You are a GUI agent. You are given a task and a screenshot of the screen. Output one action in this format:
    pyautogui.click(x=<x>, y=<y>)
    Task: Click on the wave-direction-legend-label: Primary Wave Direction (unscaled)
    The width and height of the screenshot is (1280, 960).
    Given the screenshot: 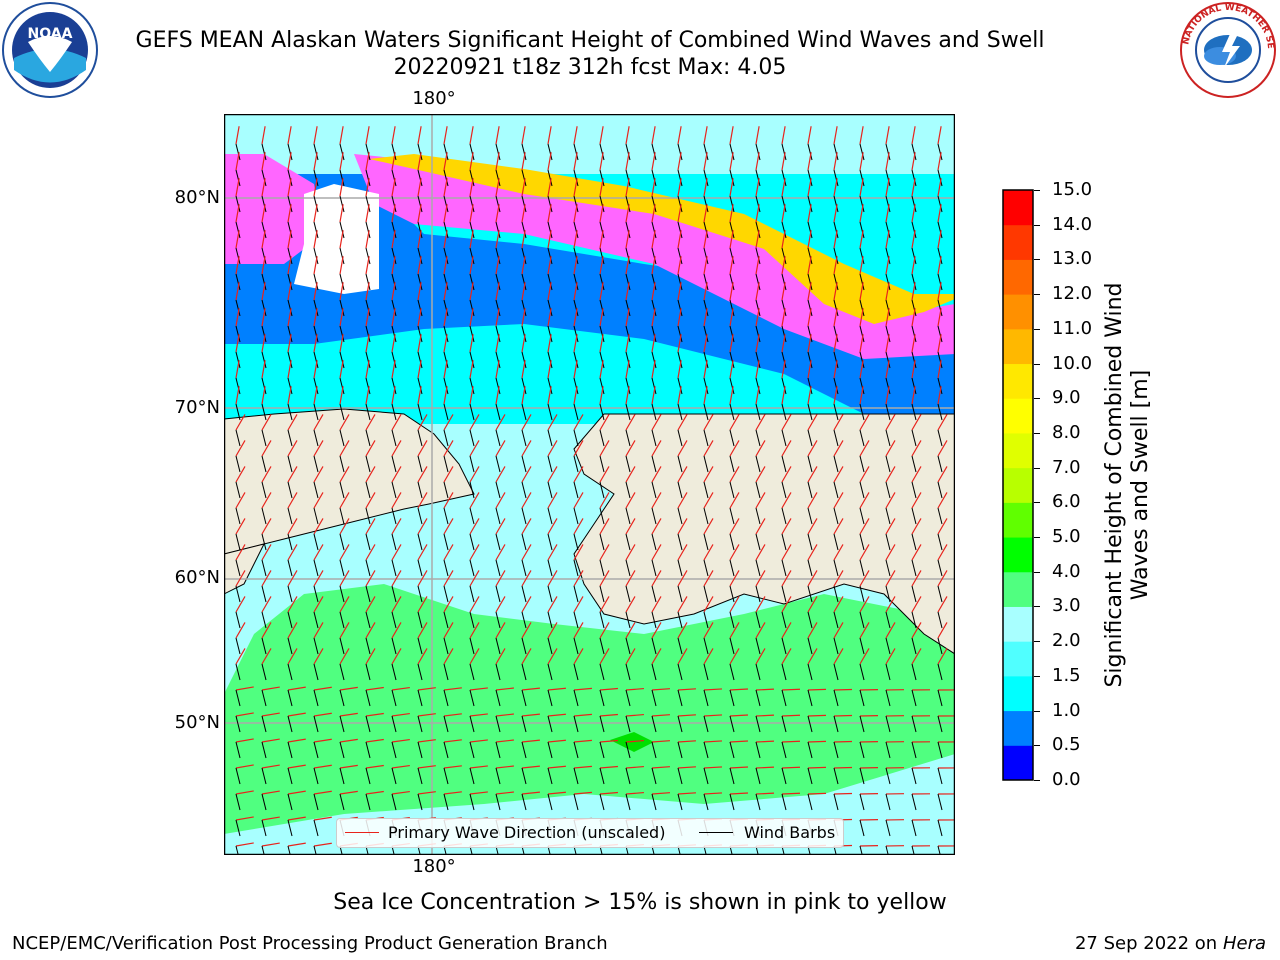 What is the action you would take?
    pyautogui.click(x=527, y=832)
    